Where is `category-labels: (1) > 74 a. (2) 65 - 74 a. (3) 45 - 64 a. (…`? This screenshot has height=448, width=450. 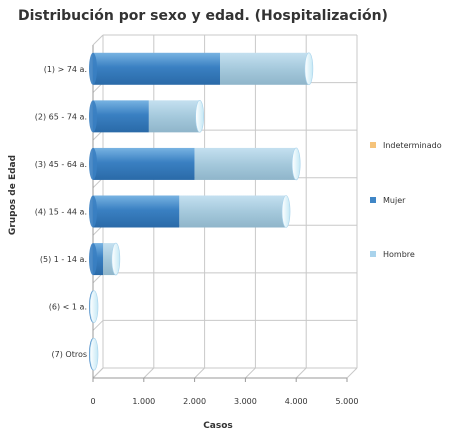
category-labels: (1) > 74 a. (2) 65 - 74 a. (3) 45 - 64 a. (… is located at coordinates (61, 212).